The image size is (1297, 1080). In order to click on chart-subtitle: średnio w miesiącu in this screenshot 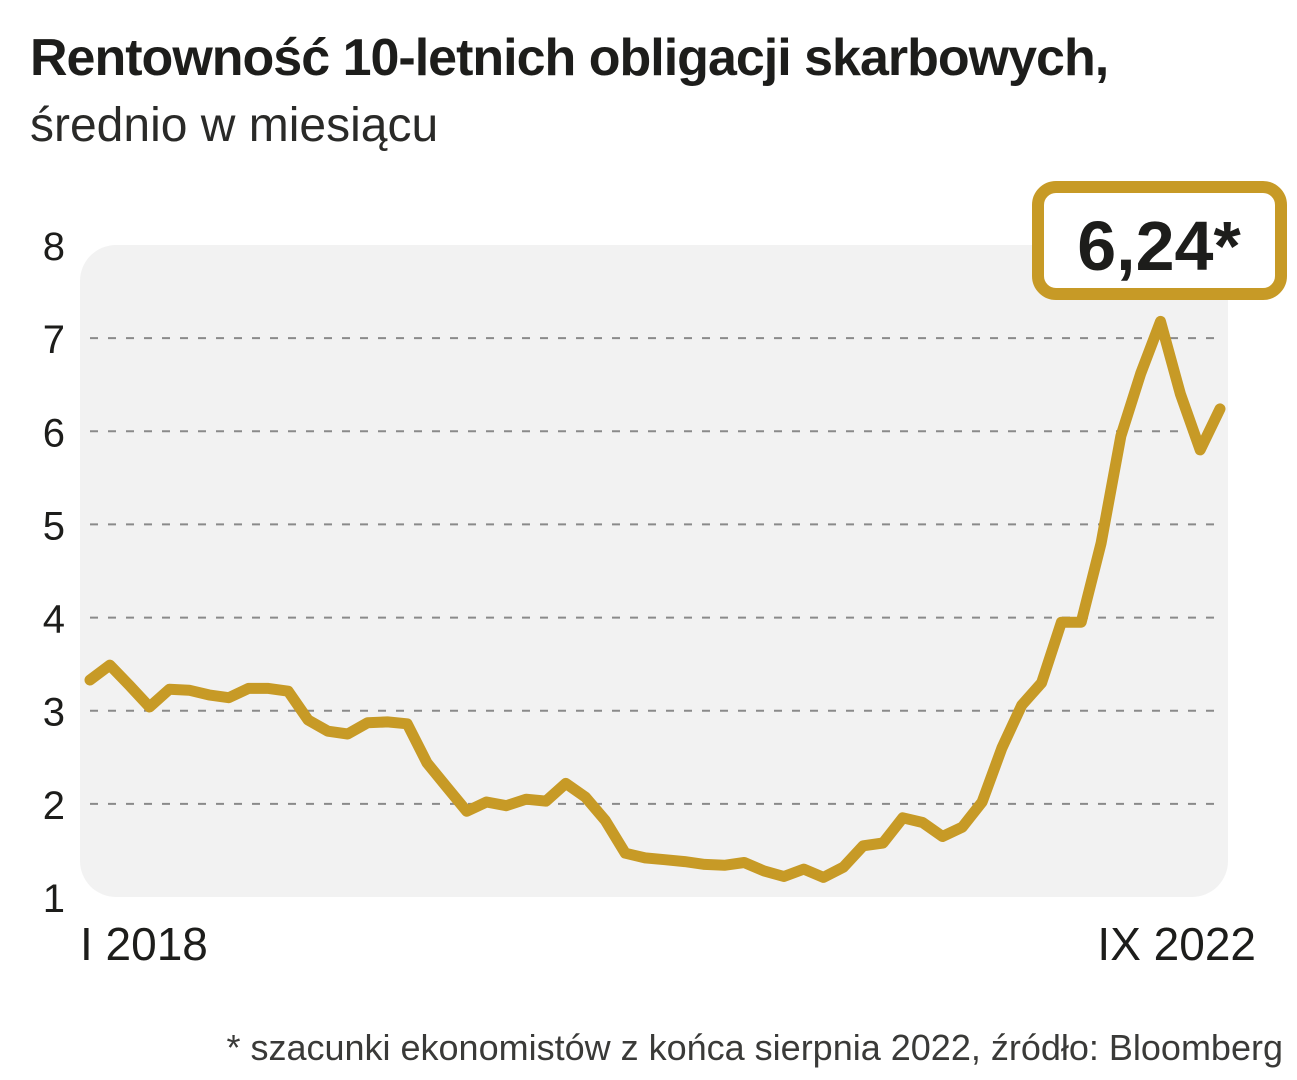, I will do `click(234, 125)`.